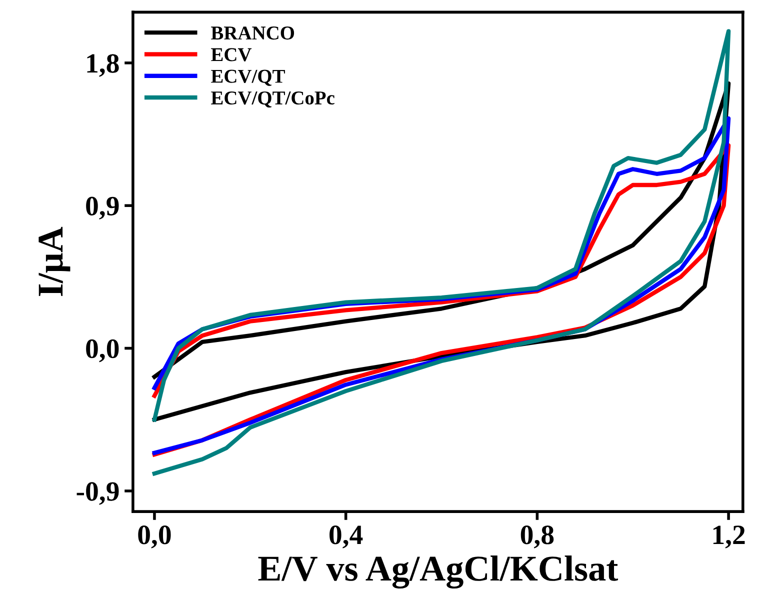  I want to click on legend-label: ECV/QT, so click(248, 78).